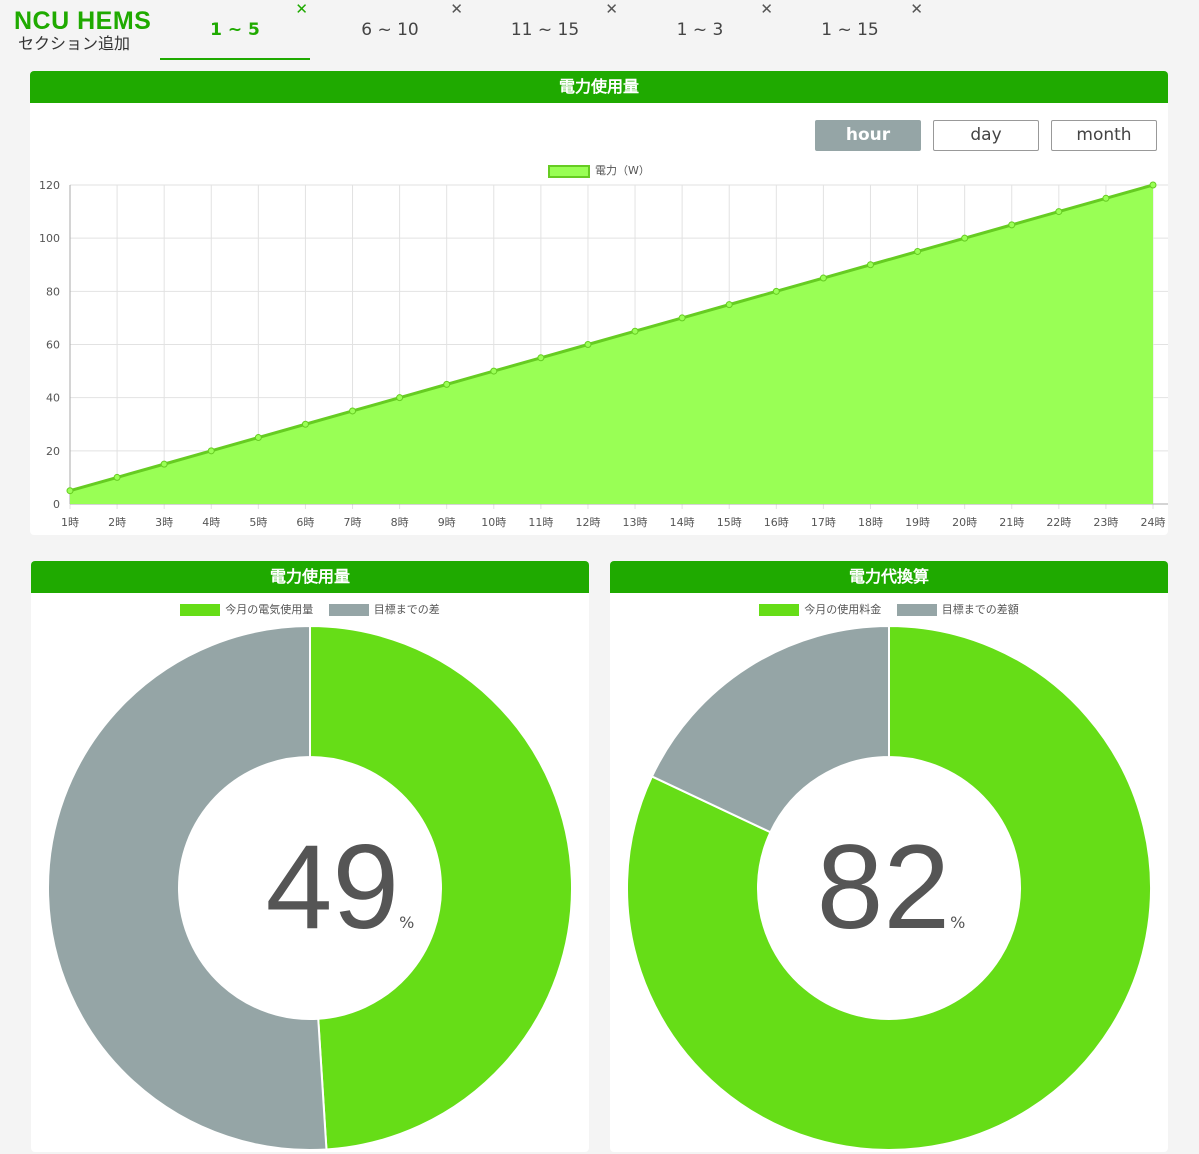  I want to click on tab-label: 1 ~ 15, so click(850, 30).